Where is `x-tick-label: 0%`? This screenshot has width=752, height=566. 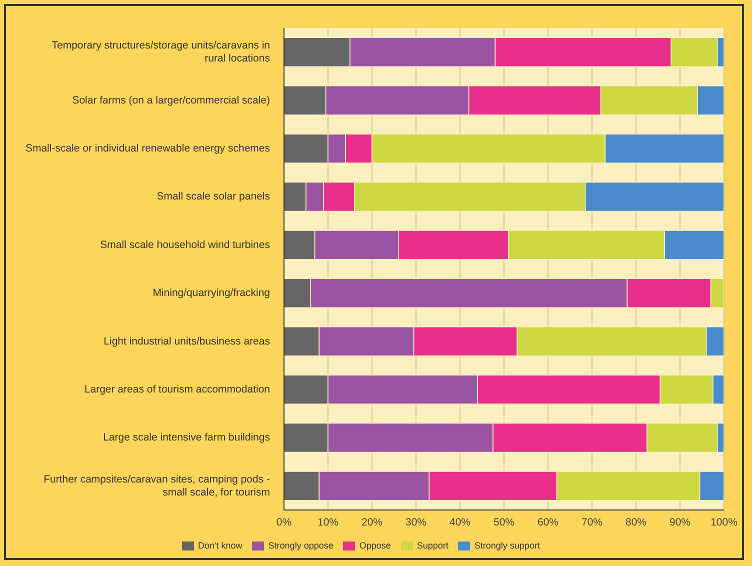 x-tick-label: 0% is located at coordinates (284, 522).